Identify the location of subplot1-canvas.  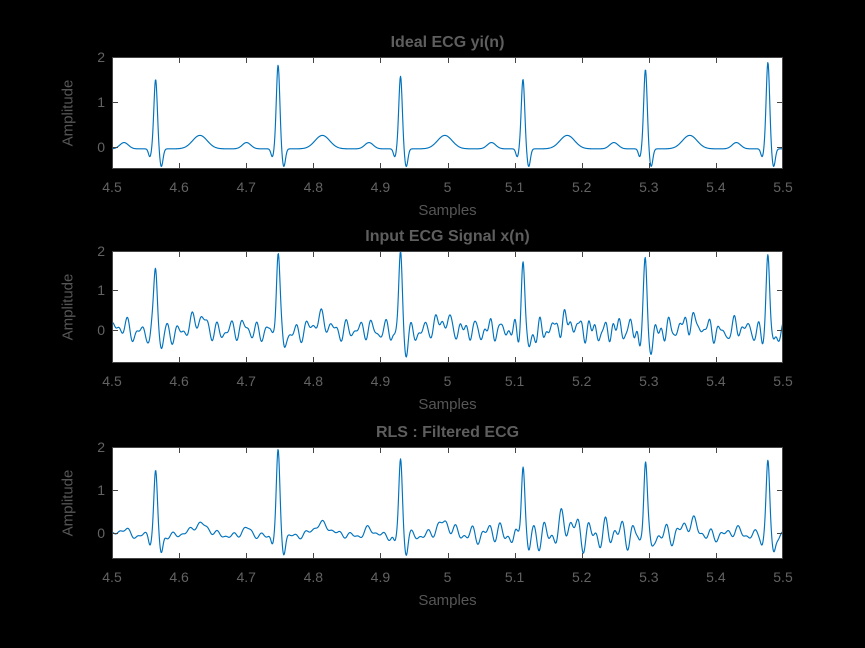
(447, 113).